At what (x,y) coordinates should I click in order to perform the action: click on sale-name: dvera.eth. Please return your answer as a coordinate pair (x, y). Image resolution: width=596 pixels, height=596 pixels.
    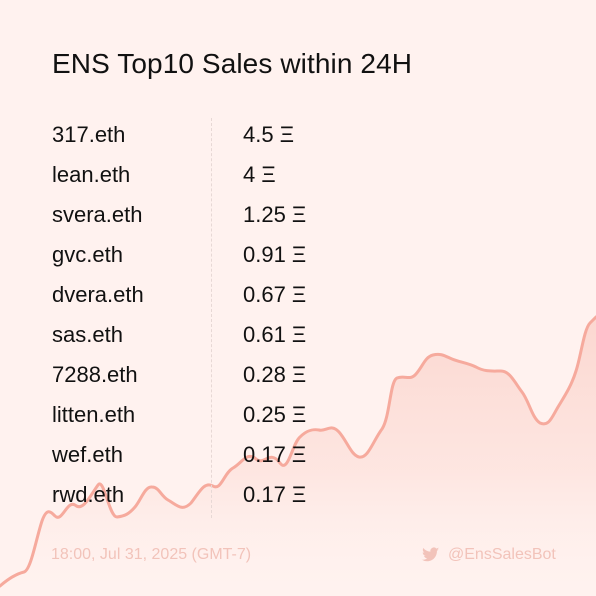
    Looking at the image, I should click on (98, 294).